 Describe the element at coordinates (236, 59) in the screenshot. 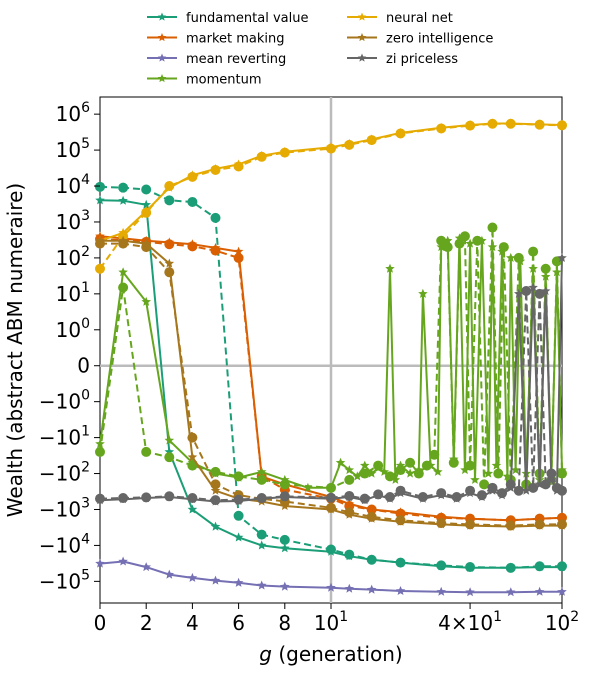

I see `legend-label: mean reverting` at that location.